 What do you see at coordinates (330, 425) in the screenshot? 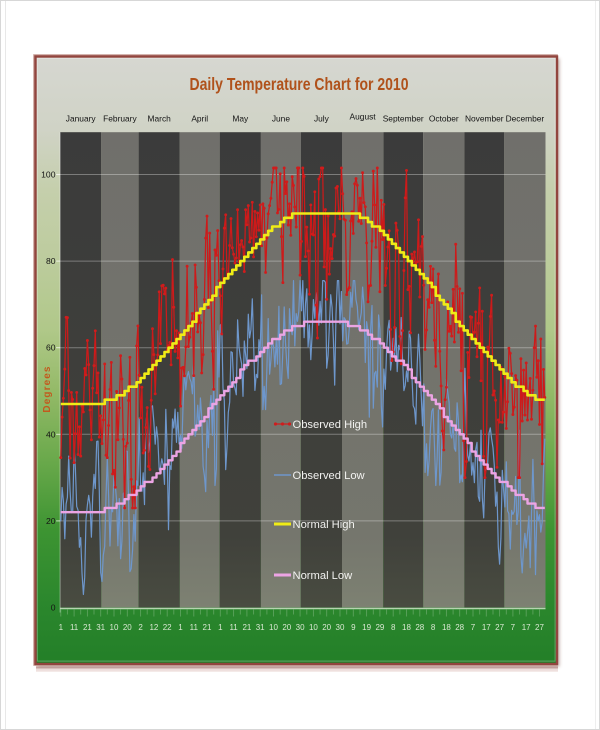
I see `svg-text: Observed High` at bounding box center [330, 425].